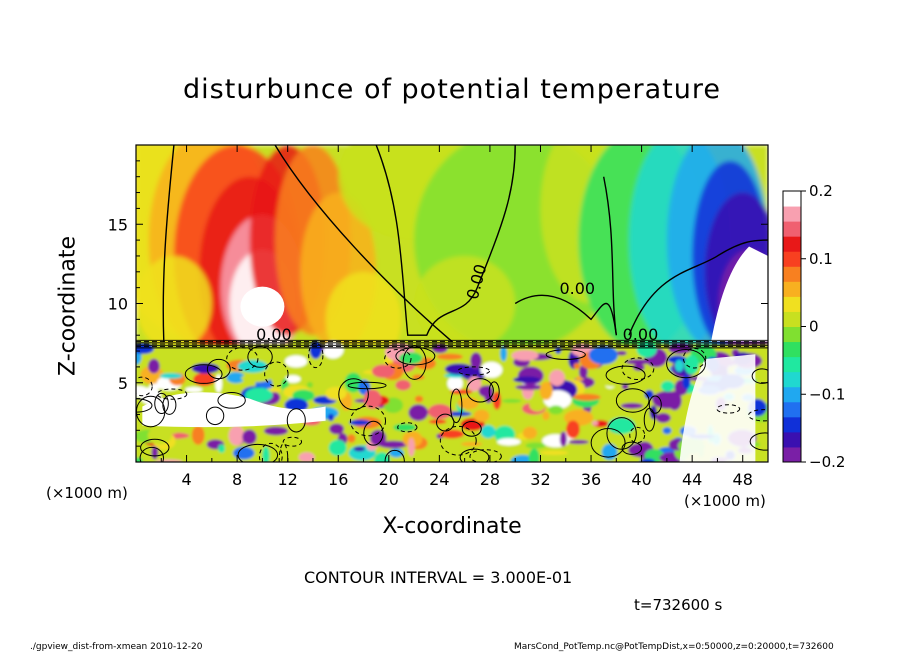 The height and width of the screenshot is (654, 904). What do you see at coordinates (725, 501) in the screenshot?
I see `x-unit-label-right: (×1000 m)` at bounding box center [725, 501].